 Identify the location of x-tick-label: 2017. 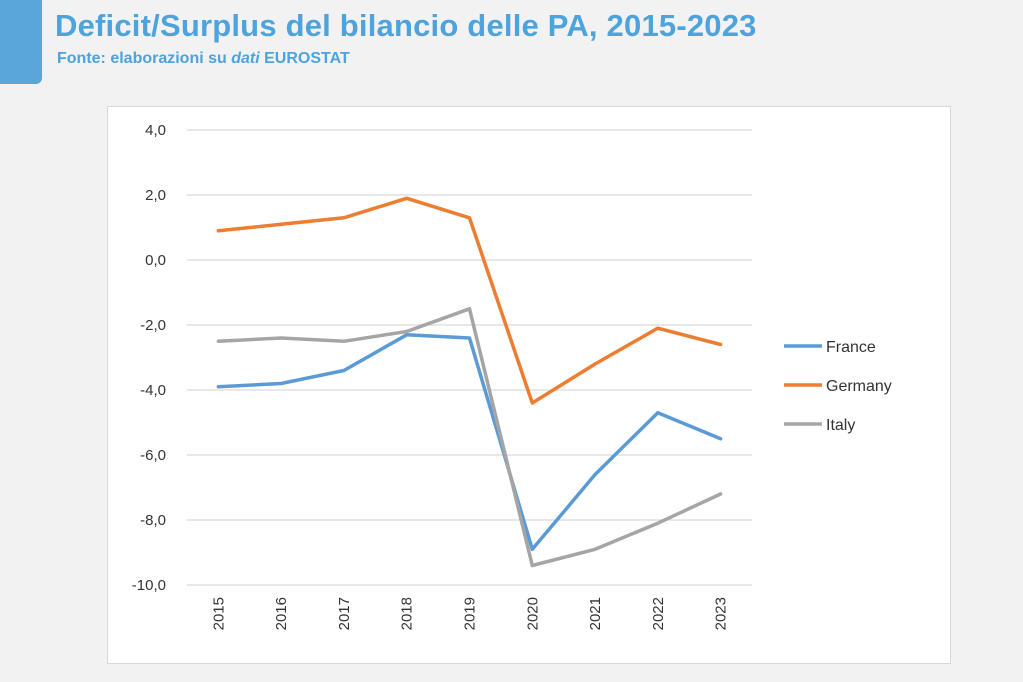
(344, 613).